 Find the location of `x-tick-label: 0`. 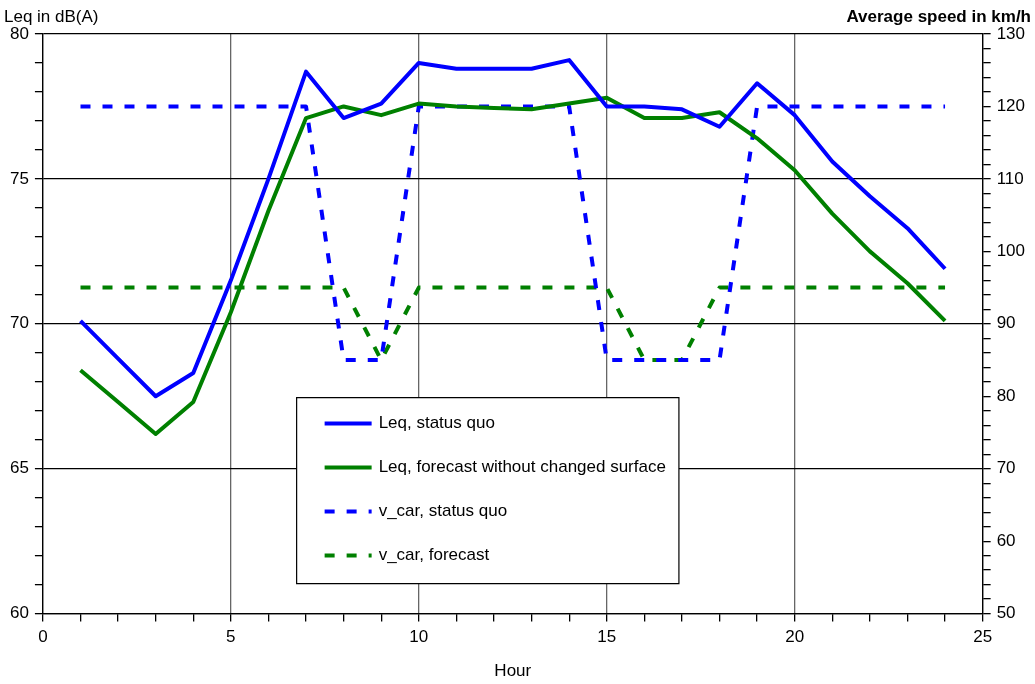

x-tick-label: 0 is located at coordinates (43, 637).